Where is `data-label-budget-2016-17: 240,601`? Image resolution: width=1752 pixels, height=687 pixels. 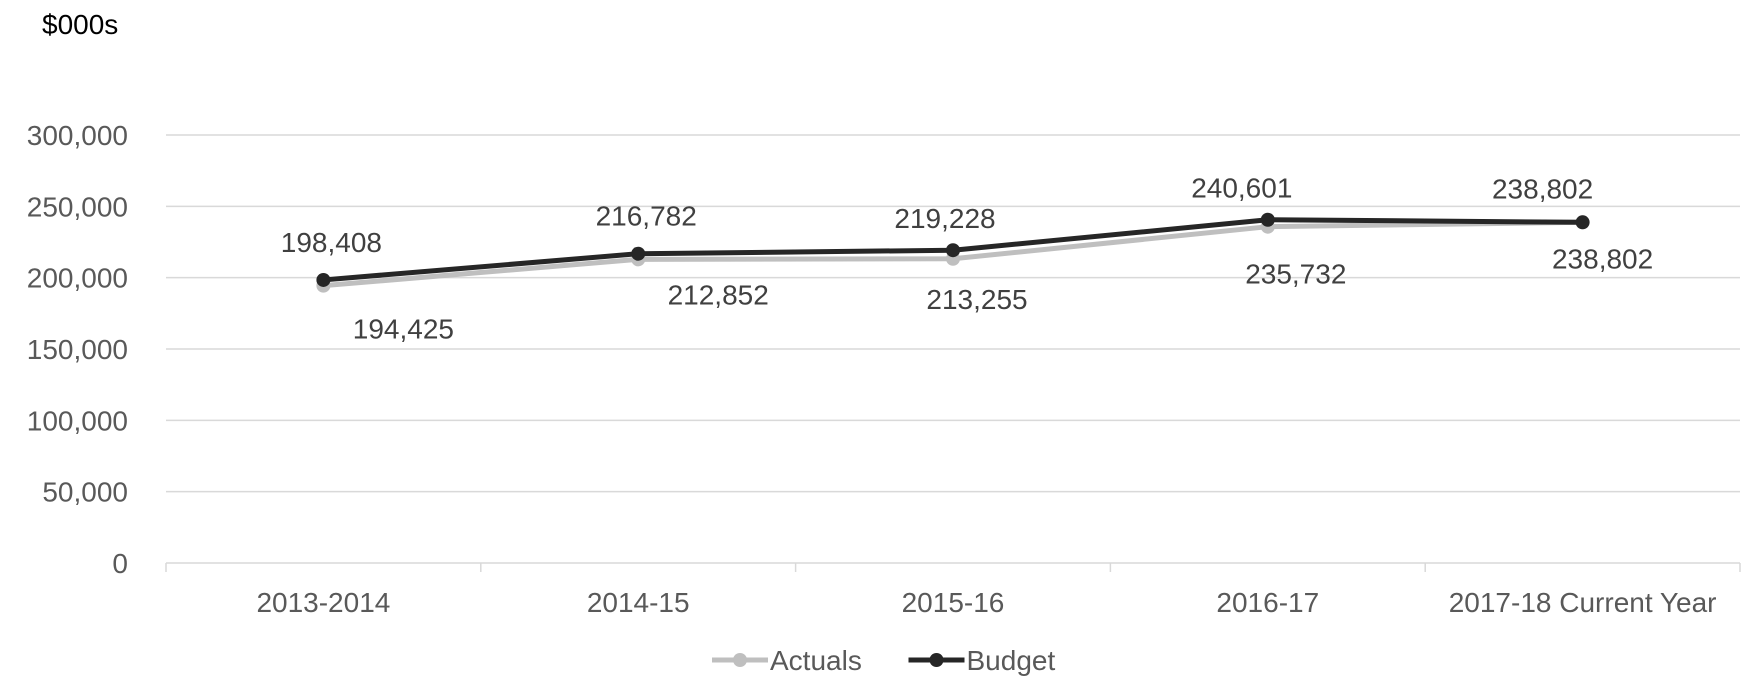 data-label-budget-2016-17: 240,601 is located at coordinates (1241, 188).